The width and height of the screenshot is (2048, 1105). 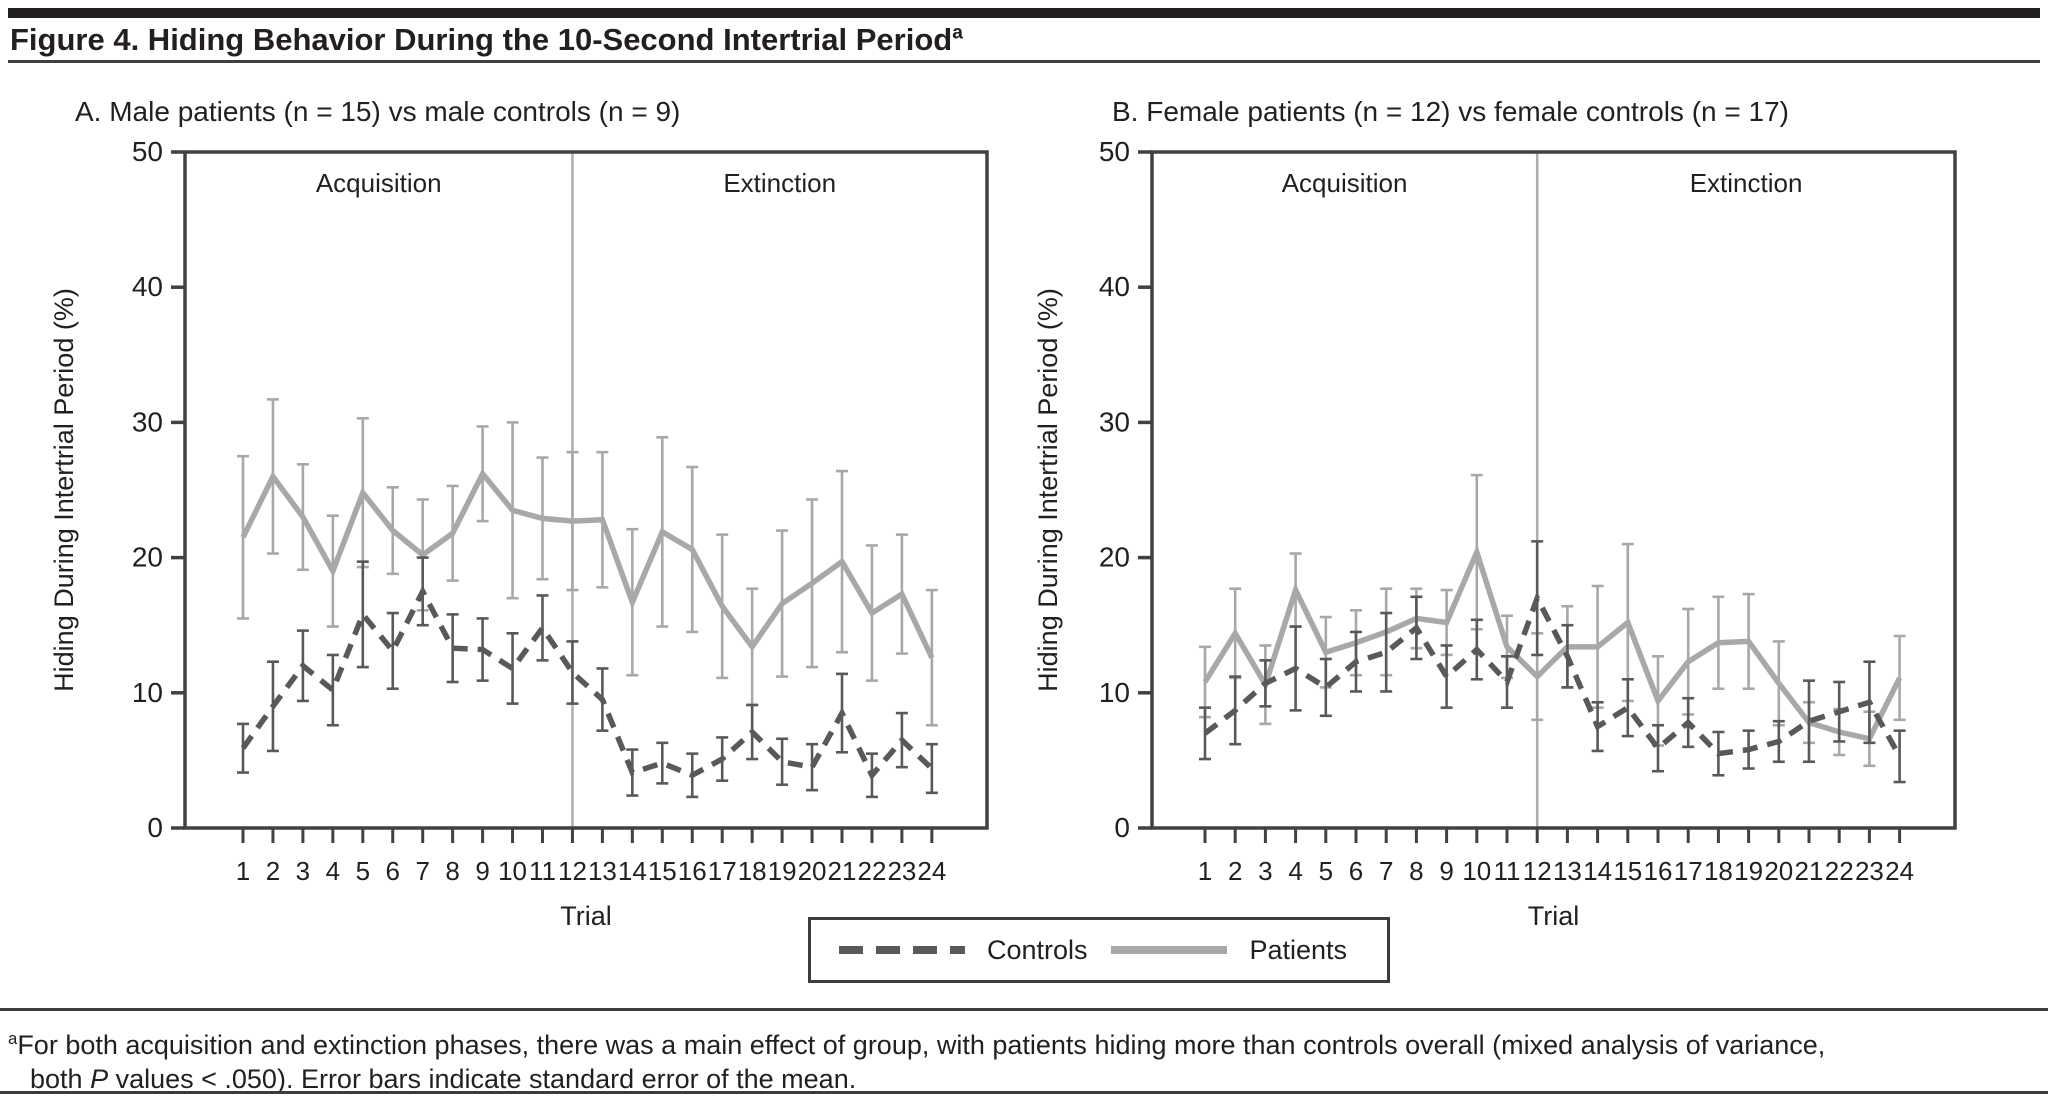 What do you see at coordinates (1542, 183) in the screenshot?
I see `panel-b-phase-labels: Acquisition Extinction` at bounding box center [1542, 183].